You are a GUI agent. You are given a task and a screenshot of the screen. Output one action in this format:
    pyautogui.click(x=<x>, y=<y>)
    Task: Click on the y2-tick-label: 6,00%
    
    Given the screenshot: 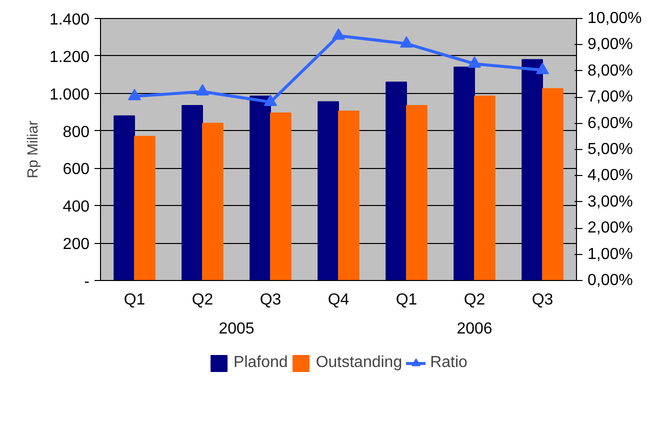 What is the action you would take?
    pyautogui.click(x=610, y=123)
    